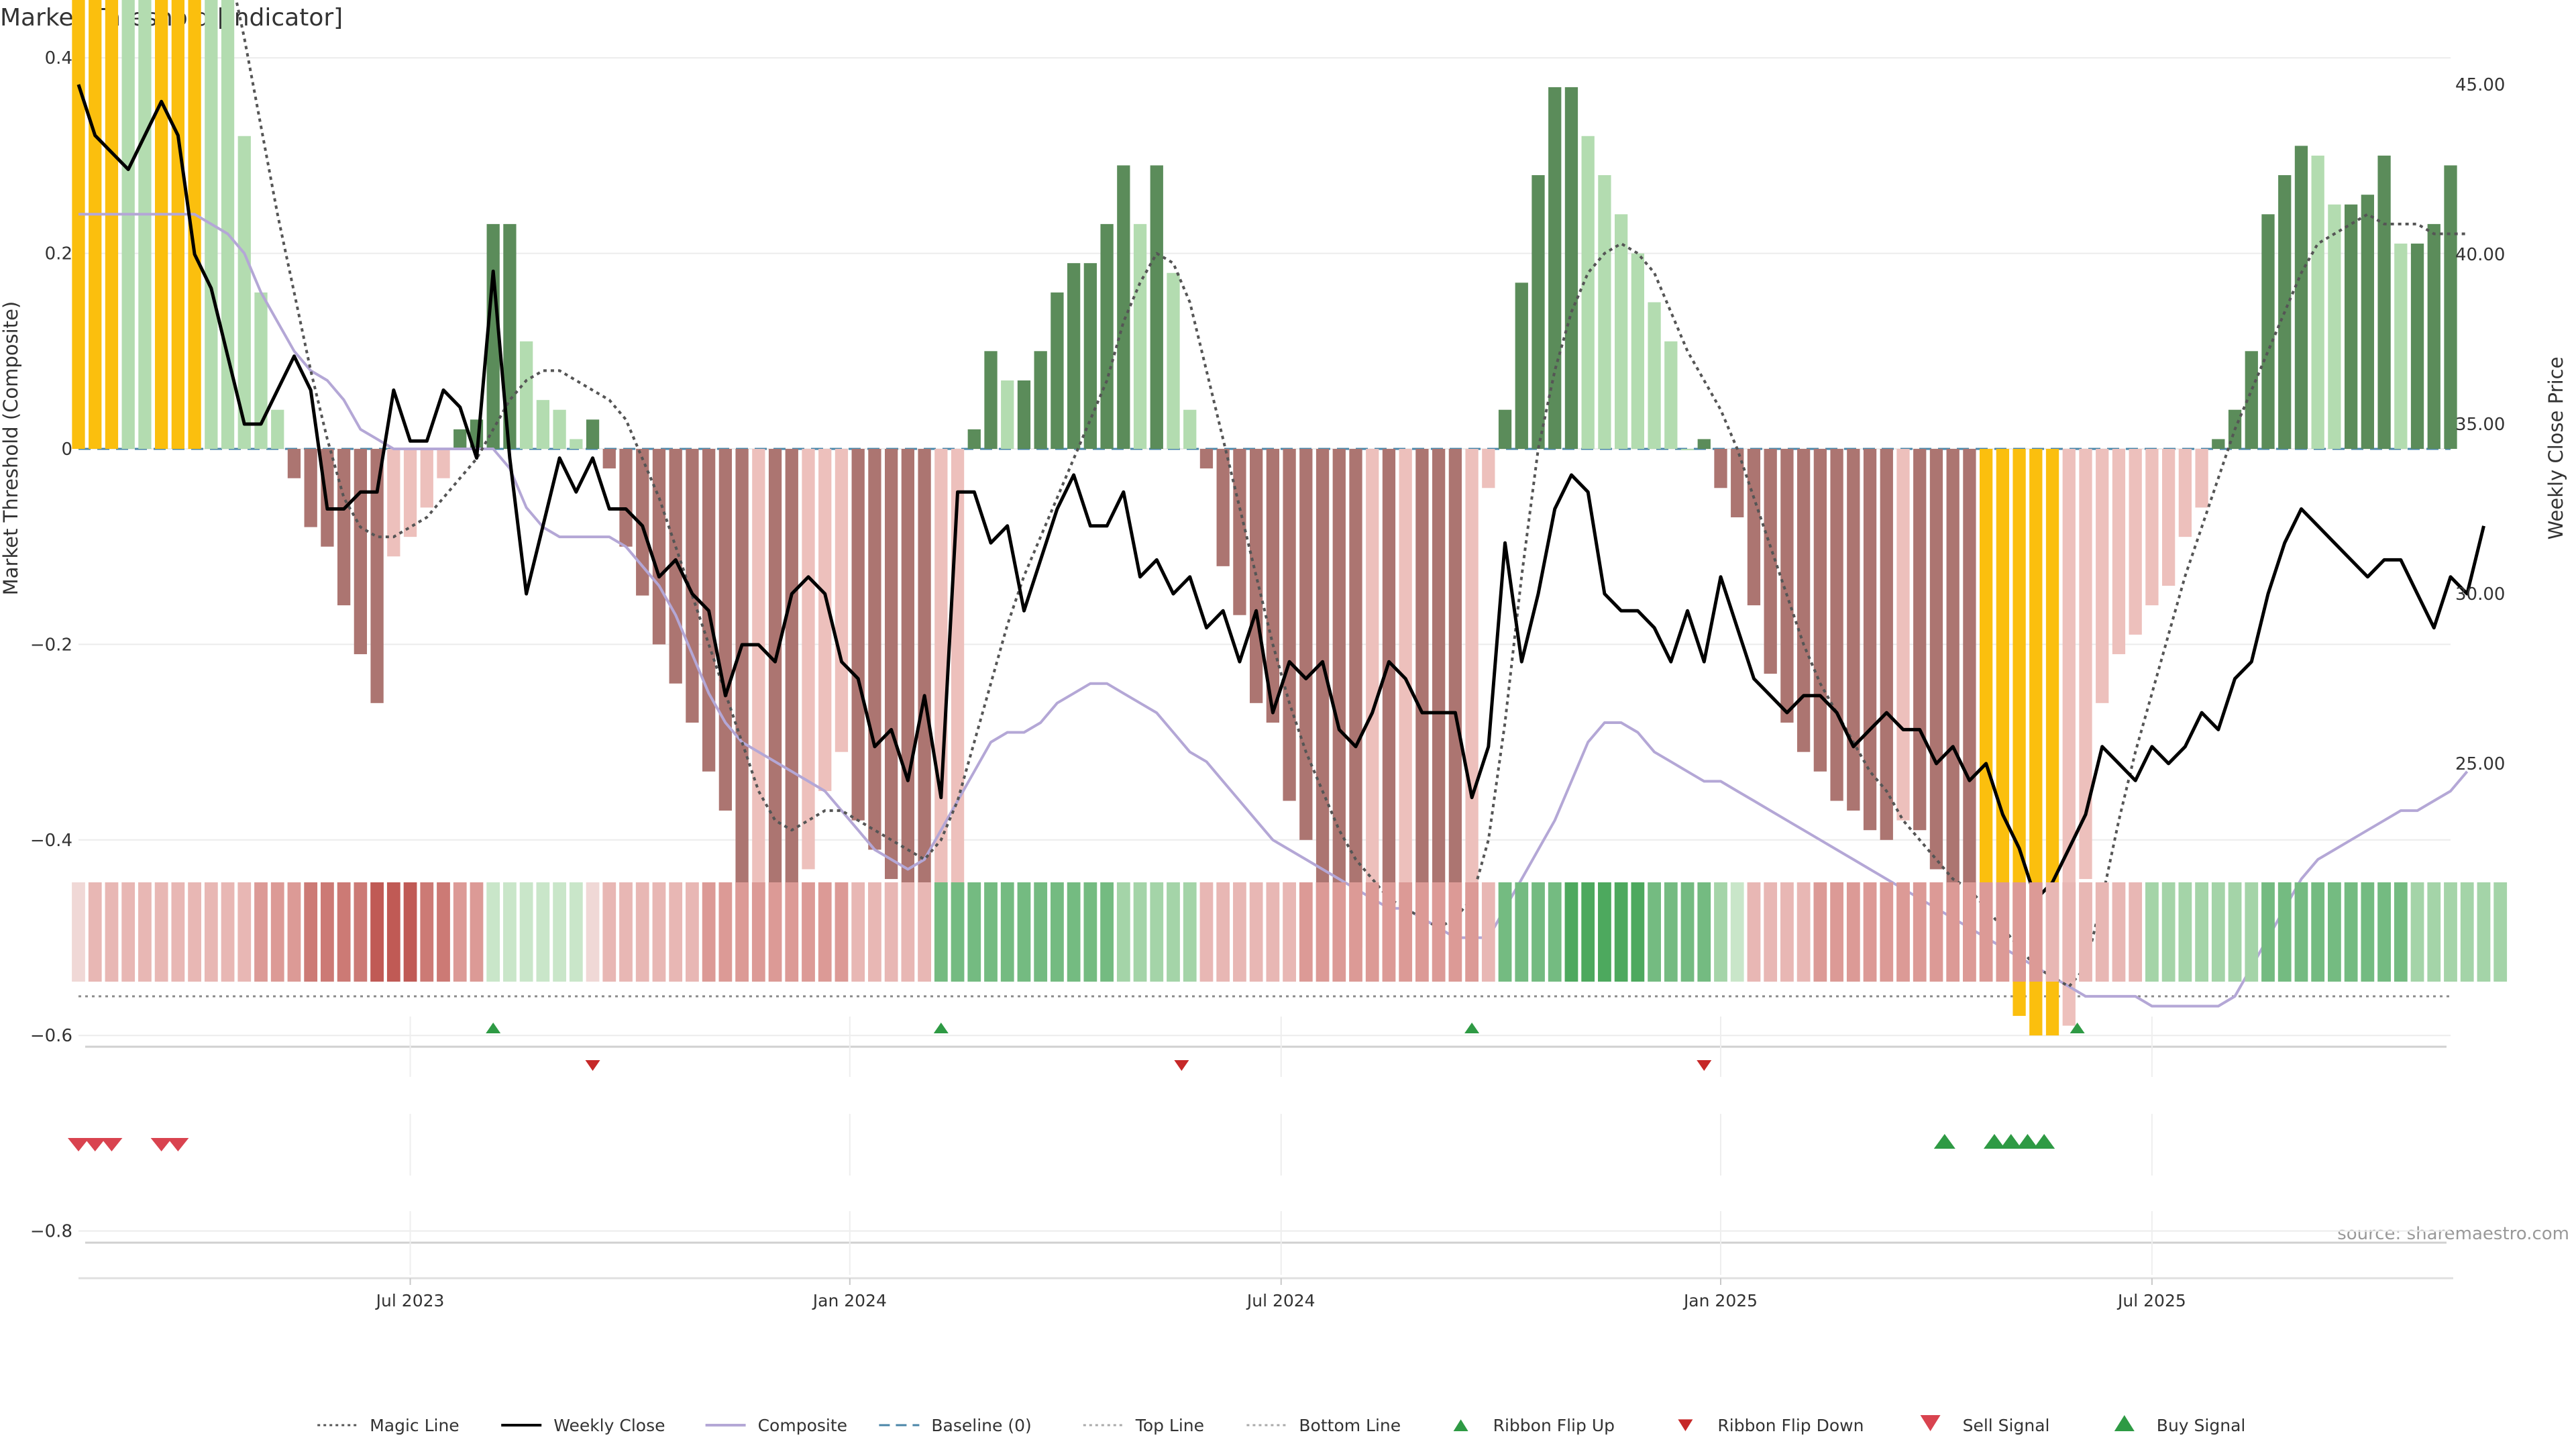 This screenshot has width=2576, height=1452. I want to click on sell-signal-marker, so click(161, 1144).